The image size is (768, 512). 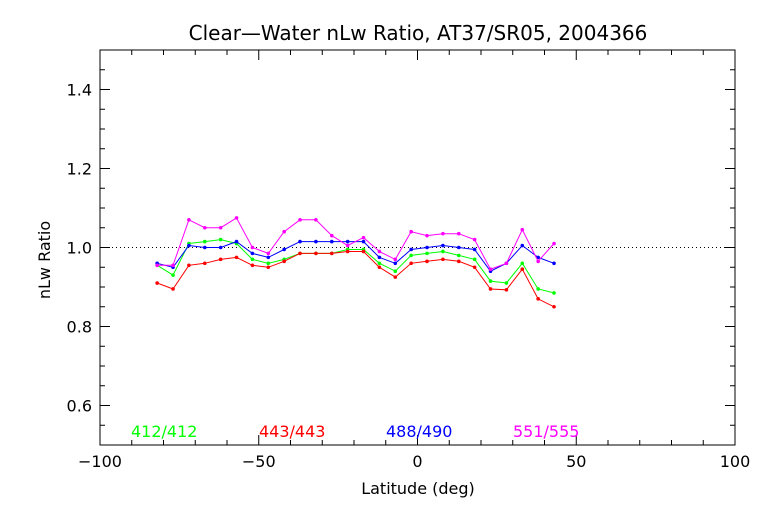 I want to click on x-tick-label: −50, so click(x=259, y=461).